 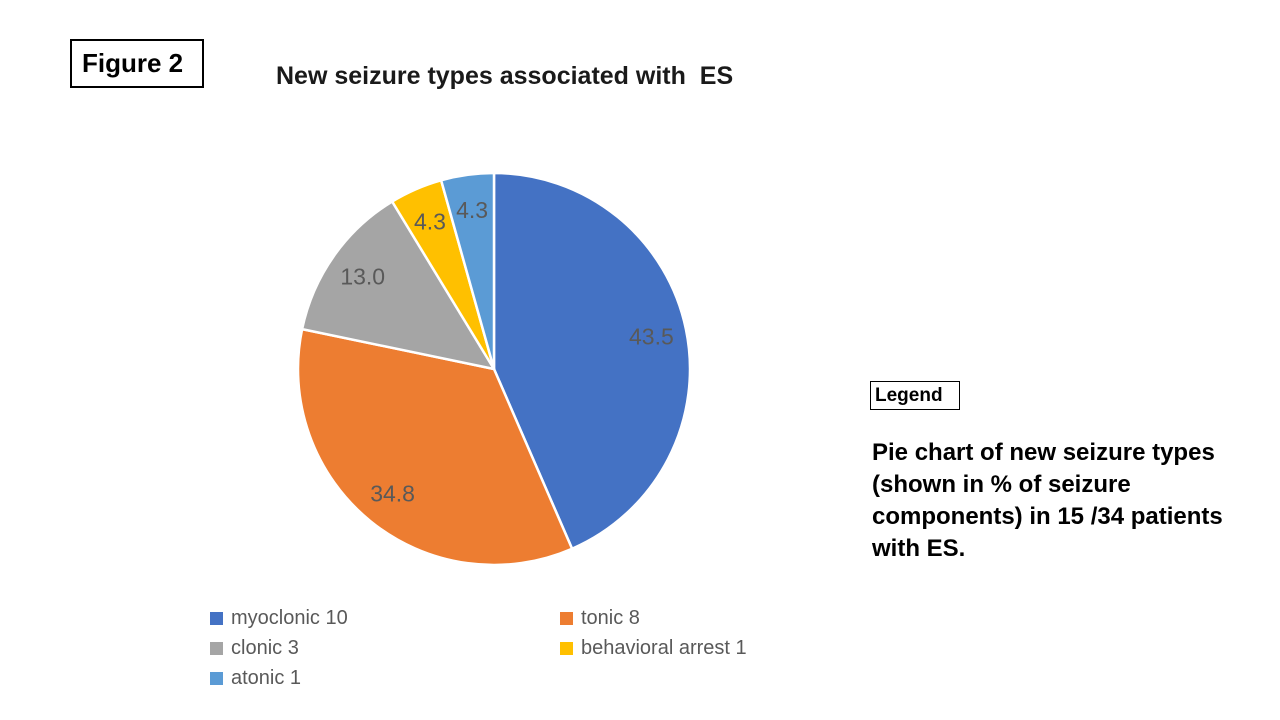 What do you see at coordinates (385, 678) in the screenshot?
I see `legend-item-atonic: atonic 1` at bounding box center [385, 678].